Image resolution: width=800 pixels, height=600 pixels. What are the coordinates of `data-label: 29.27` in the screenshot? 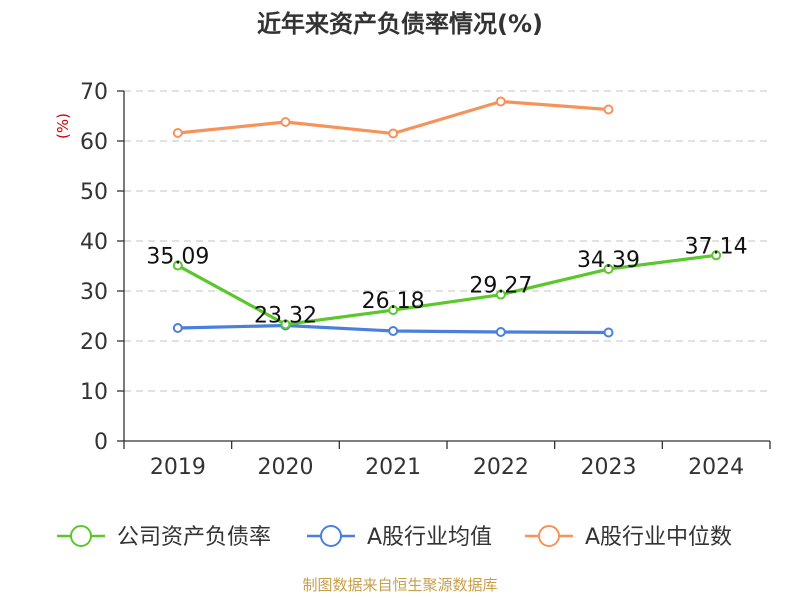 It's located at (500, 286).